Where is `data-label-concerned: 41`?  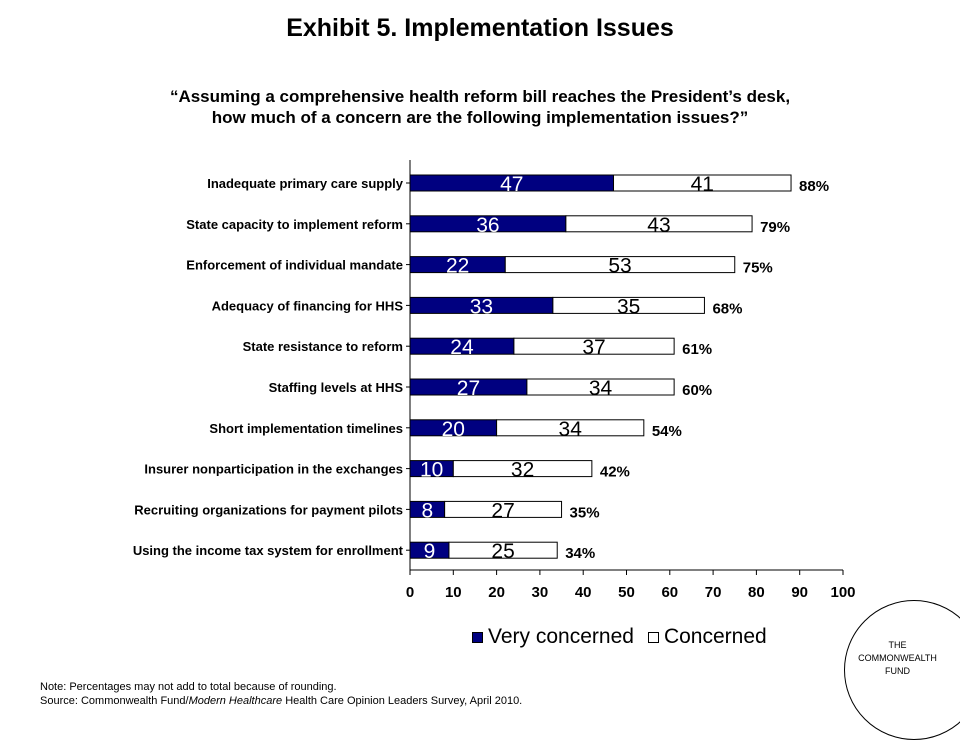
data-label-concerned: 41 is located at coordinates (702, 184).